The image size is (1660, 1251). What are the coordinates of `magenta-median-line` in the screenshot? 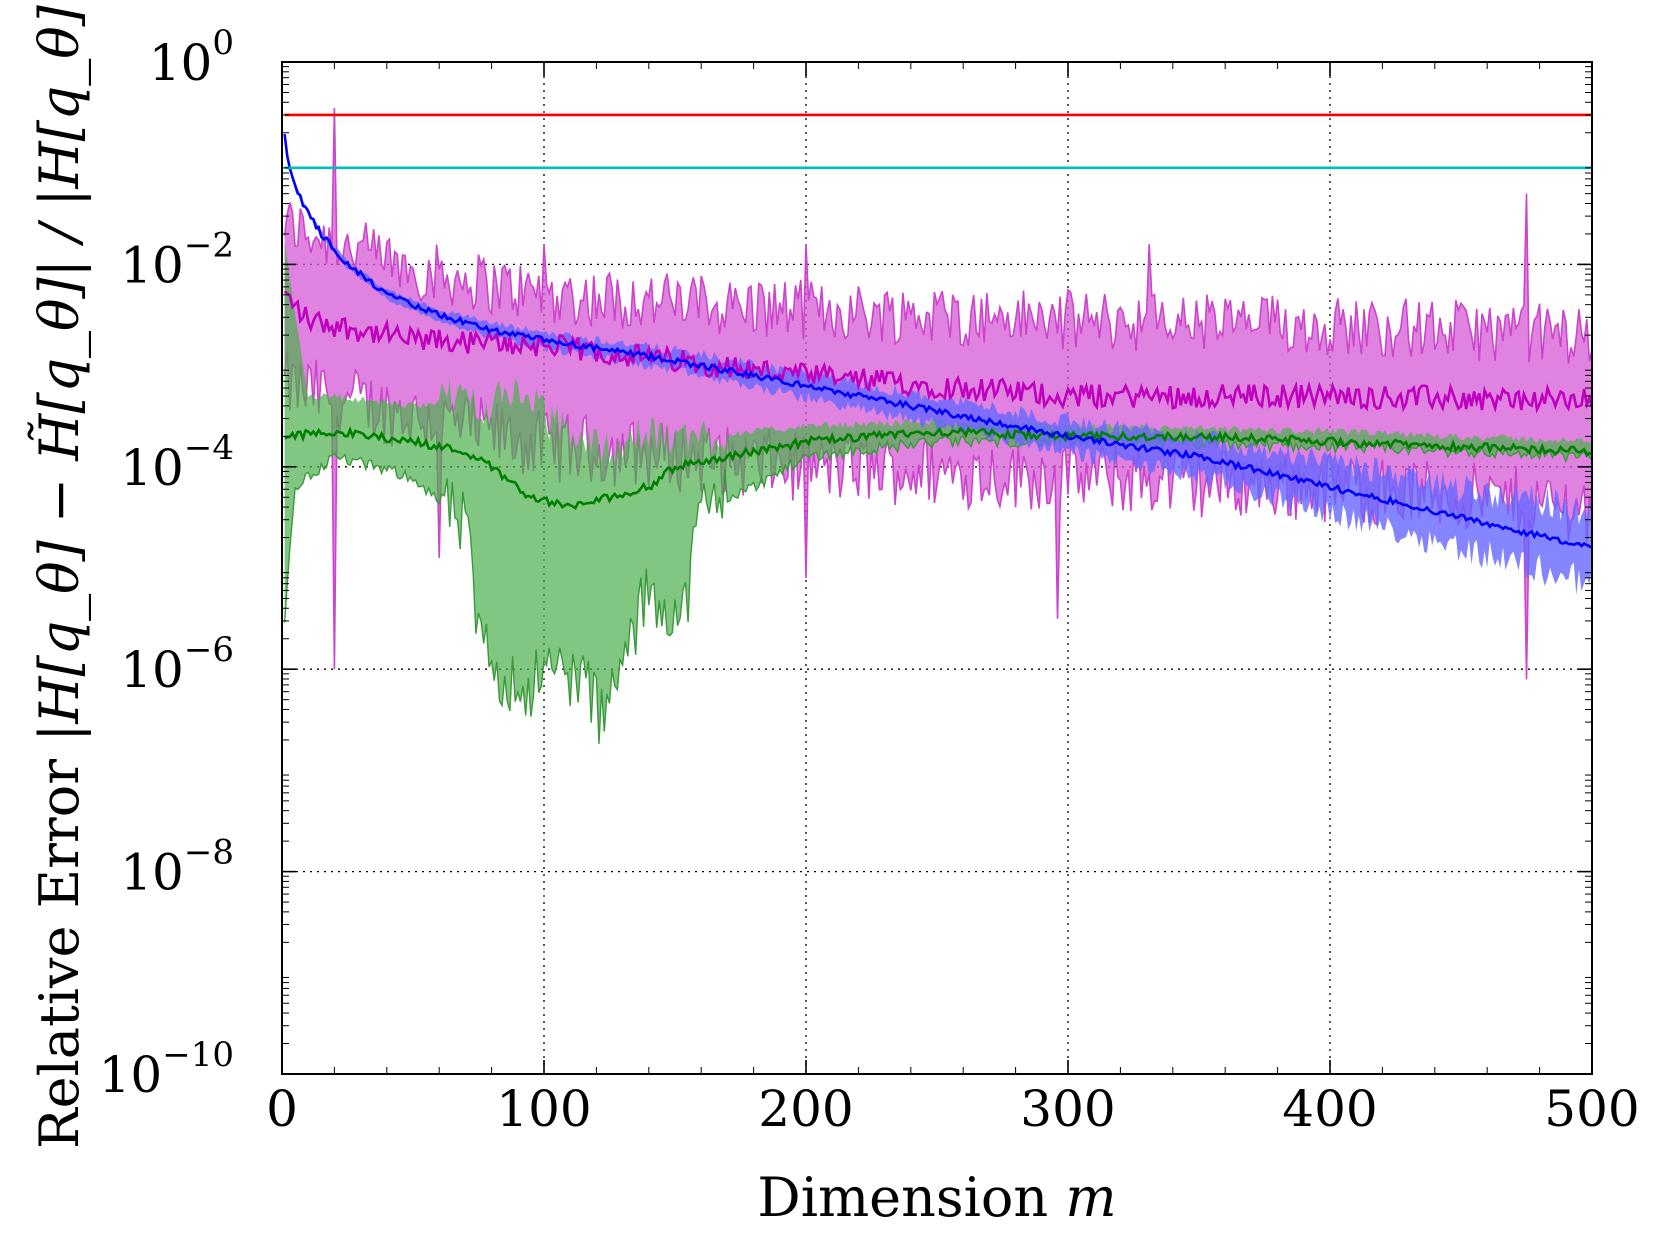 It's located at (937, 352).